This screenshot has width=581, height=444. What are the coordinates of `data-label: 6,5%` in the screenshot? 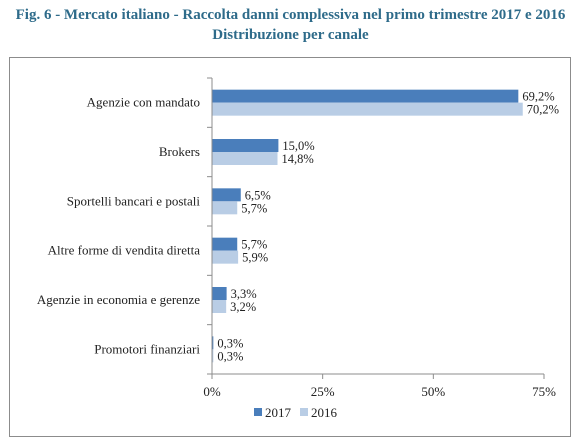 It's located at (258, 195).